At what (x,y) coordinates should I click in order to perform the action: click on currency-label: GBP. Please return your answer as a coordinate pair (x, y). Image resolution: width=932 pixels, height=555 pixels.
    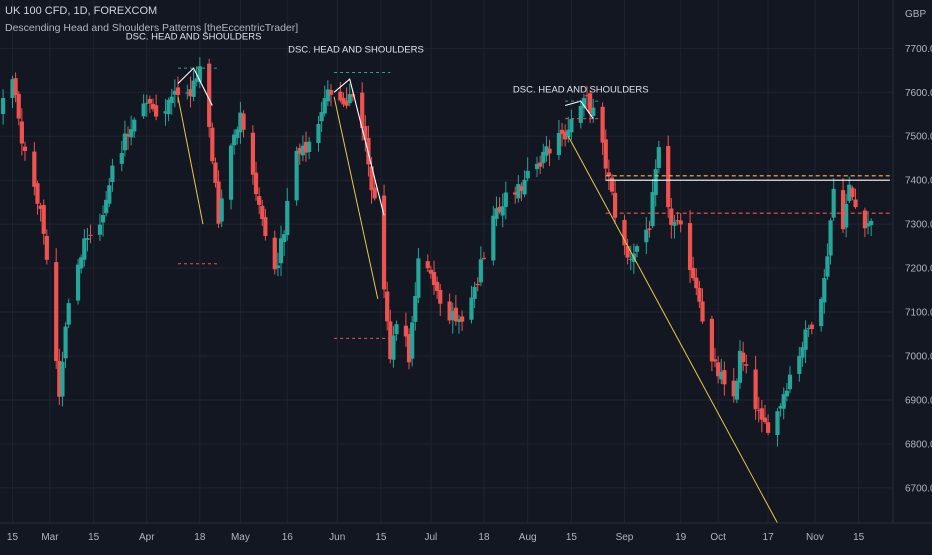
    Looking at the image, I should click on (915, 14).